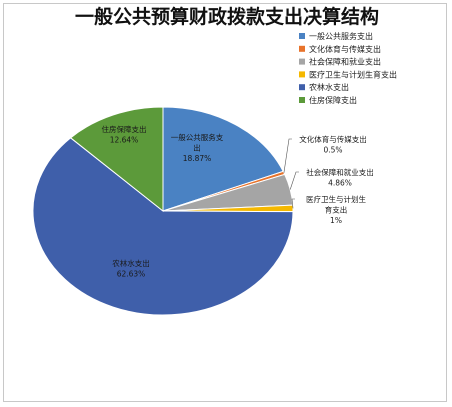 This screenshot has height=407, width=452. Describe the element at coordinates (197, 148) in the screenshot. I see `data-label-0-line-1: 出` at that location.